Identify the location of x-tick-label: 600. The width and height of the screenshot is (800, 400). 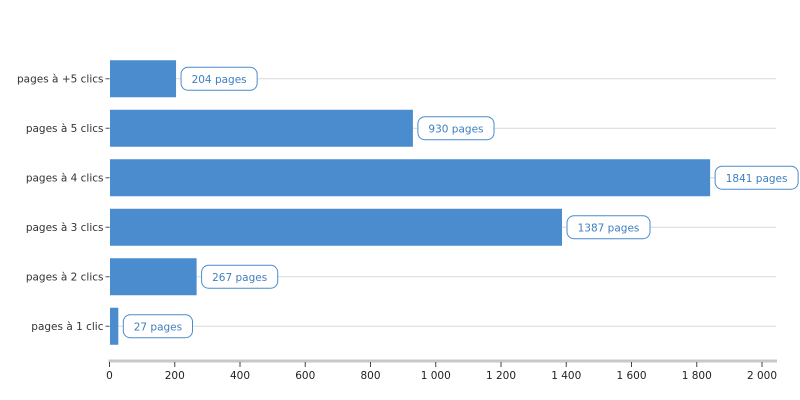
(305, 376).